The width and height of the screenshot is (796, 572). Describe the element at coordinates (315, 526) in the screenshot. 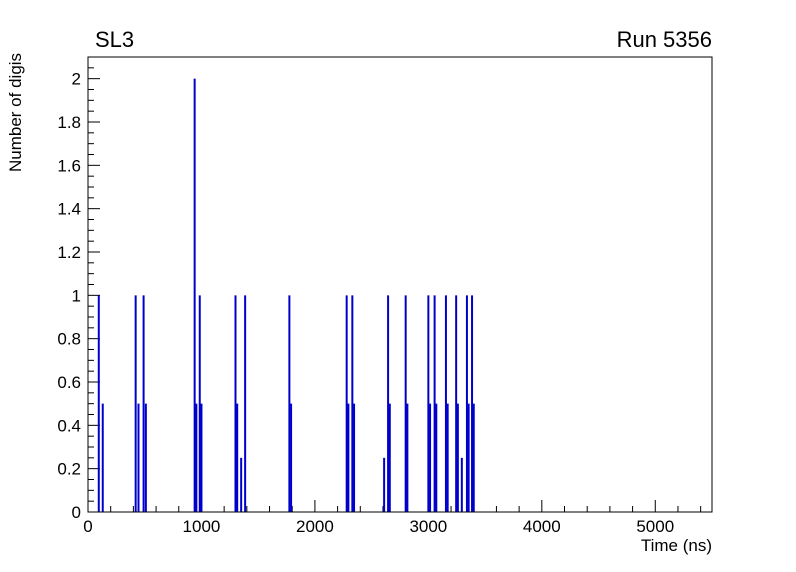

I see `x-tick-label: 2000` at that location.